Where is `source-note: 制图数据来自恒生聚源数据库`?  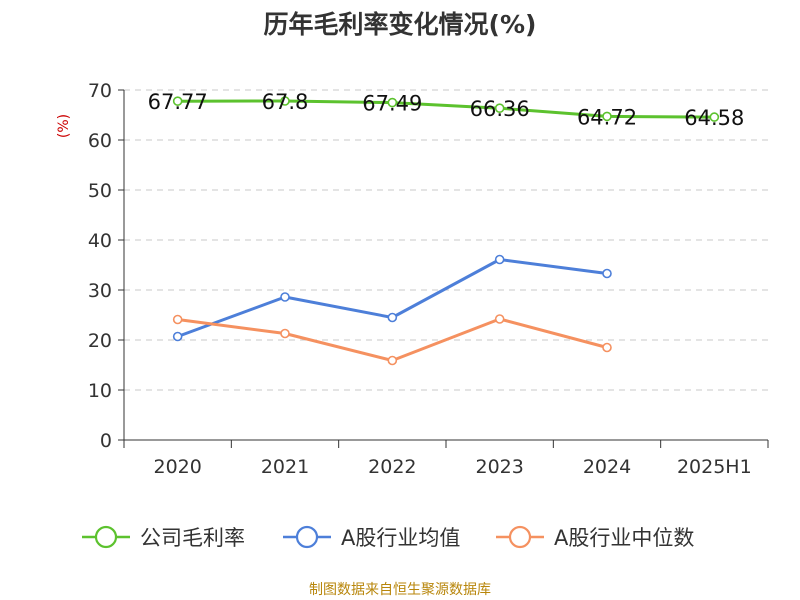 source-note: 制图数据来自恒生聚源数据库 is located at coordinates (400, 590).